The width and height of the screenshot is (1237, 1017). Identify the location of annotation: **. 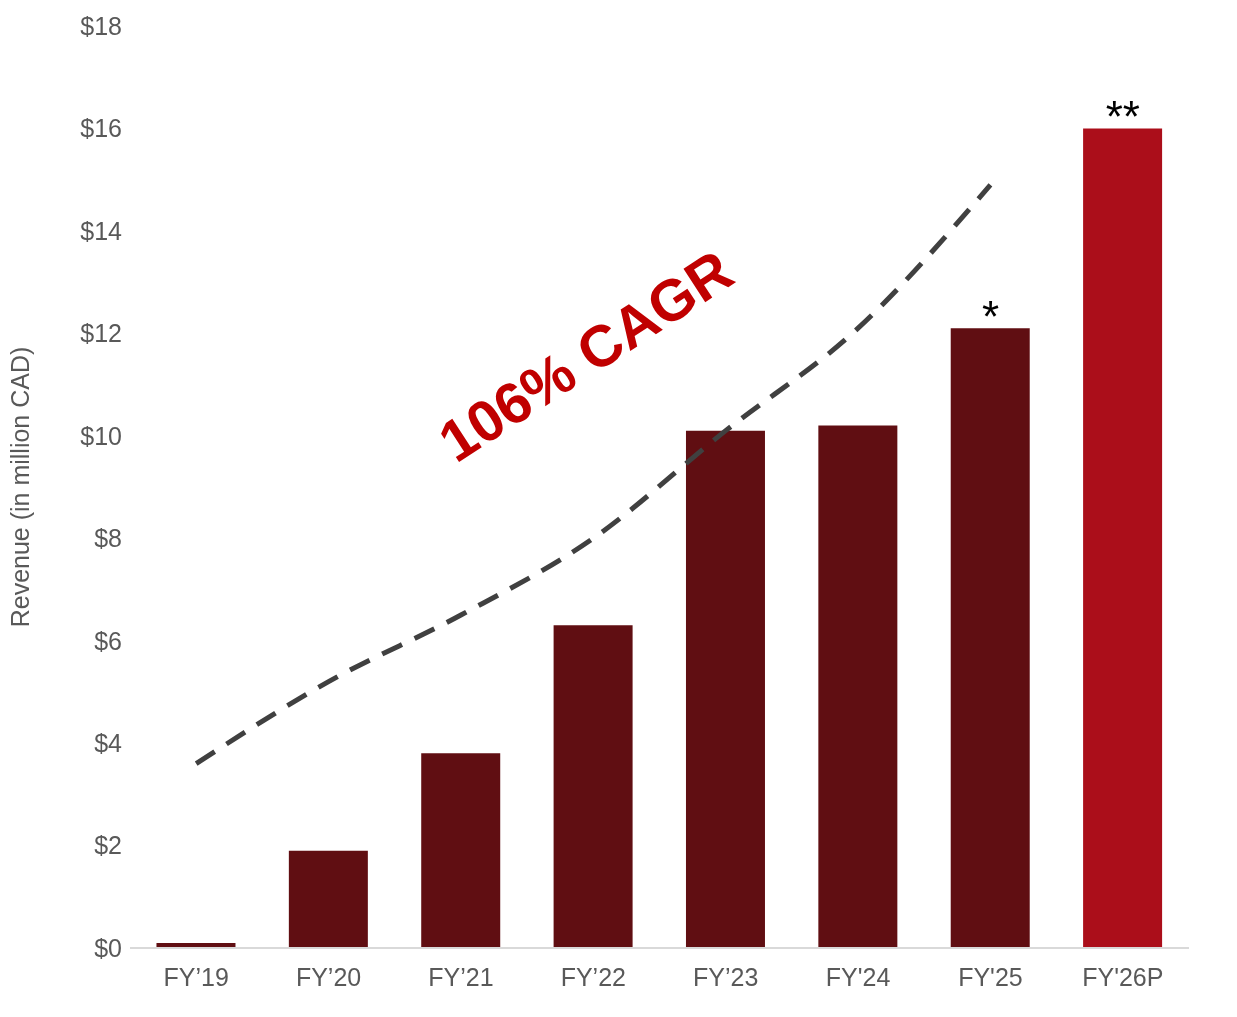
(1122, 117).